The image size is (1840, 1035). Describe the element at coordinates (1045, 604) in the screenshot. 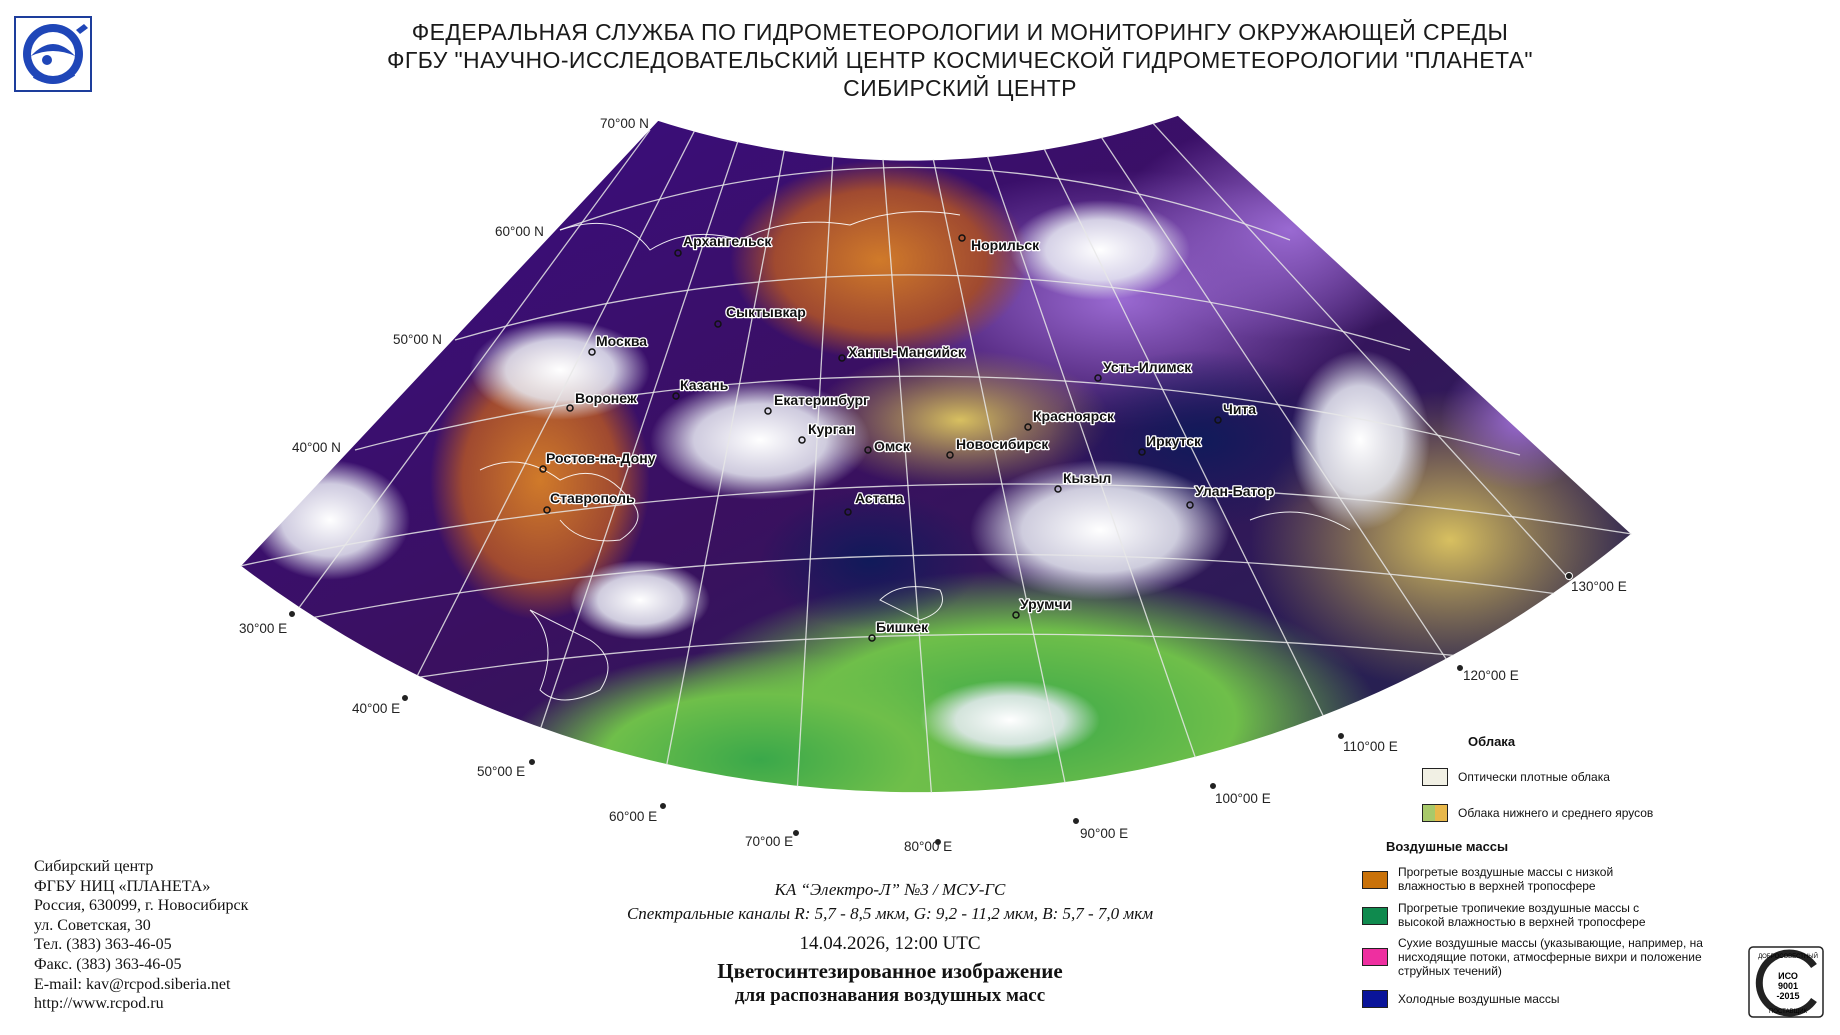

I see `city-urumchi: Урумчи` at that location.